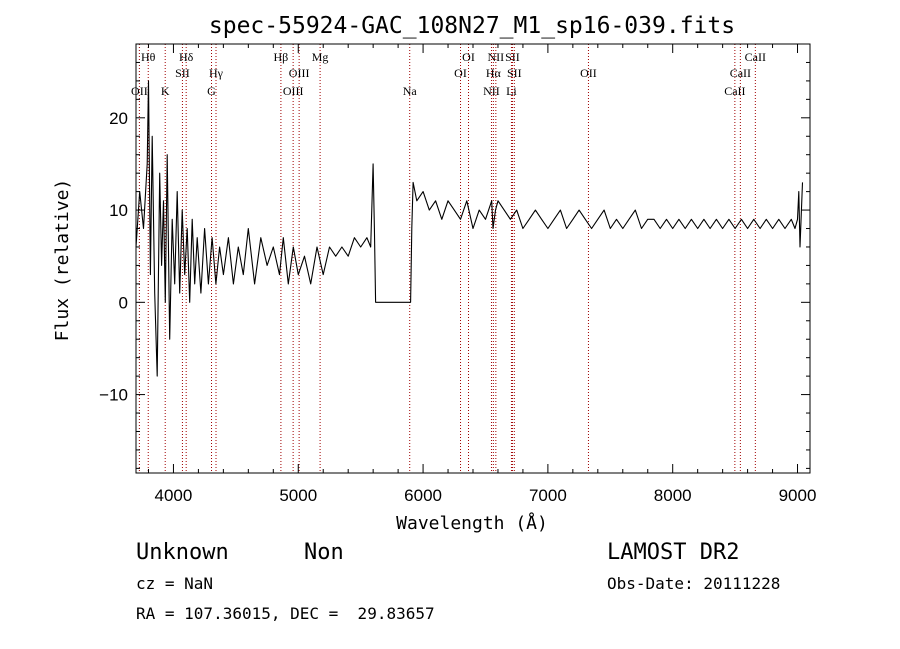  What do you see at coordinates (165, 91) in the screenshot?
I see `line-label: K` at bounding box center [165, 91].